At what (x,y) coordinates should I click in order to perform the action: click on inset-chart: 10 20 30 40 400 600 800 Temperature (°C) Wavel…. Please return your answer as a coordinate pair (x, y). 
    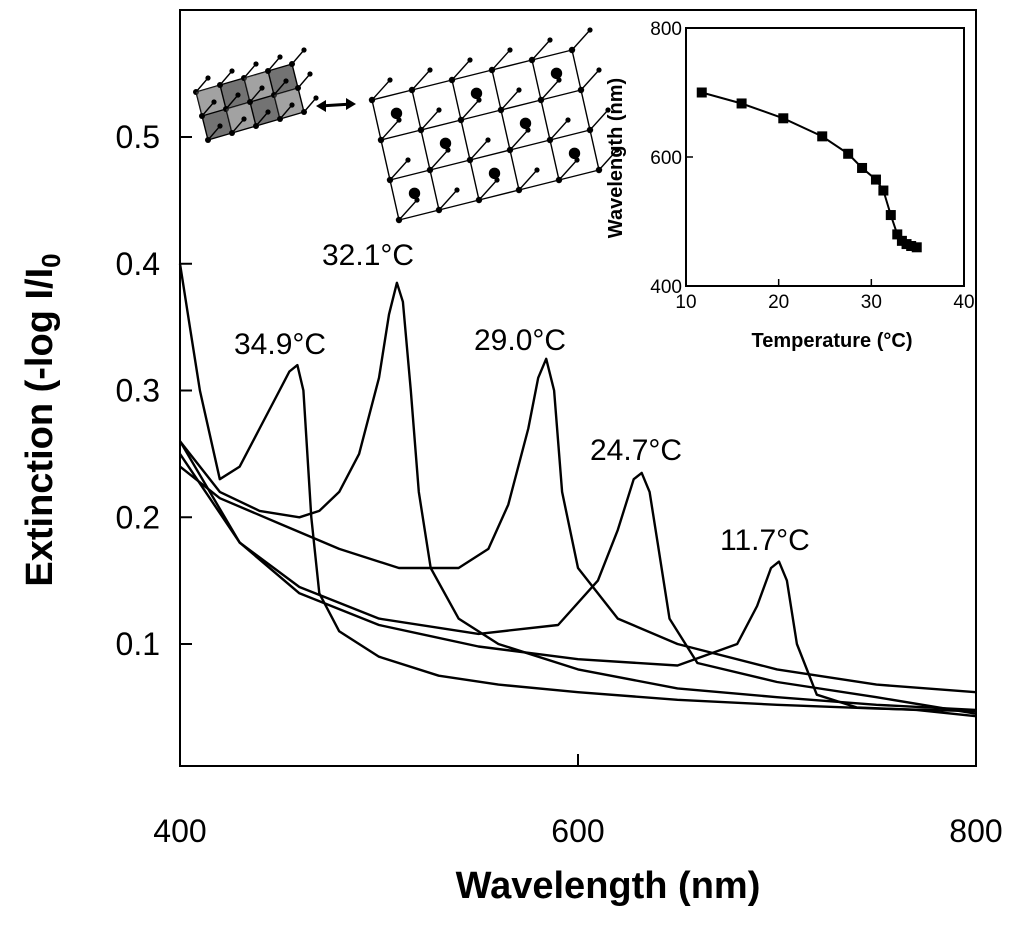
    Looking at the image, I should click on (790, 185).